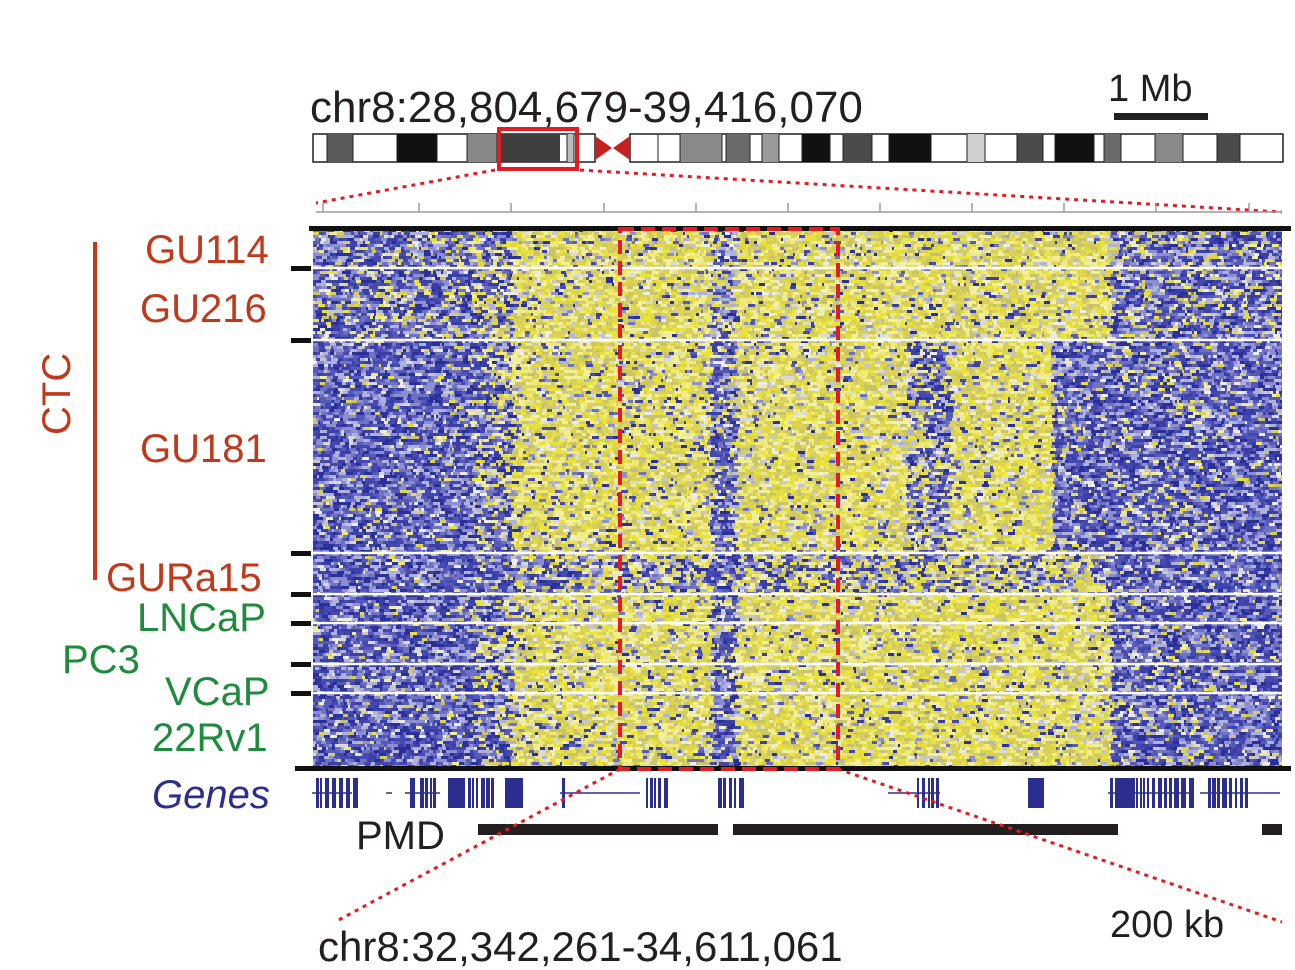  I want to click on chromosome-ideogram-icon, so click(798, 149).